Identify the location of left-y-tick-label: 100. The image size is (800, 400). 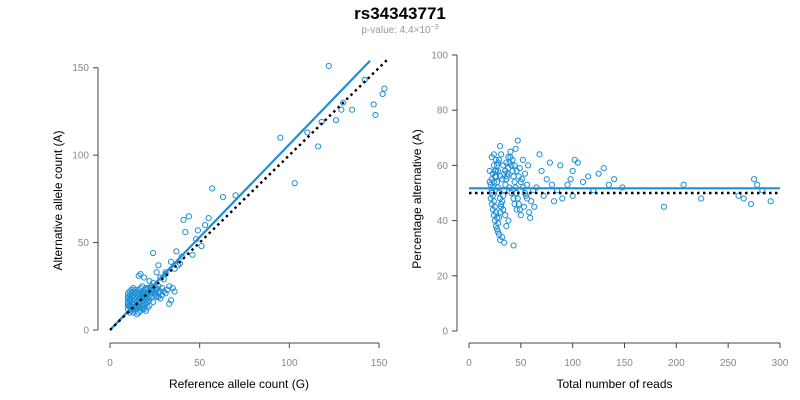
(80, 156).